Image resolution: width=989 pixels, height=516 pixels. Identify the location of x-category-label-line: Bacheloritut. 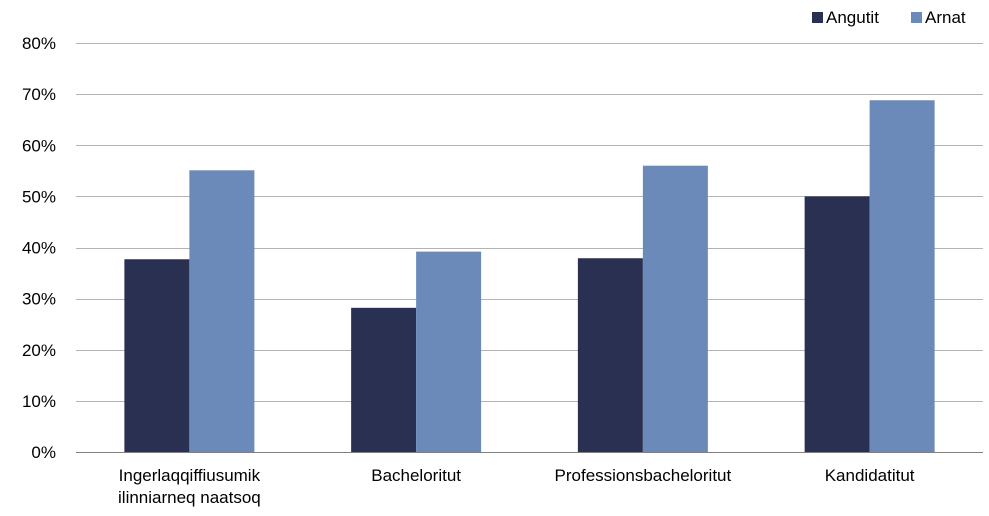
(416, 475).